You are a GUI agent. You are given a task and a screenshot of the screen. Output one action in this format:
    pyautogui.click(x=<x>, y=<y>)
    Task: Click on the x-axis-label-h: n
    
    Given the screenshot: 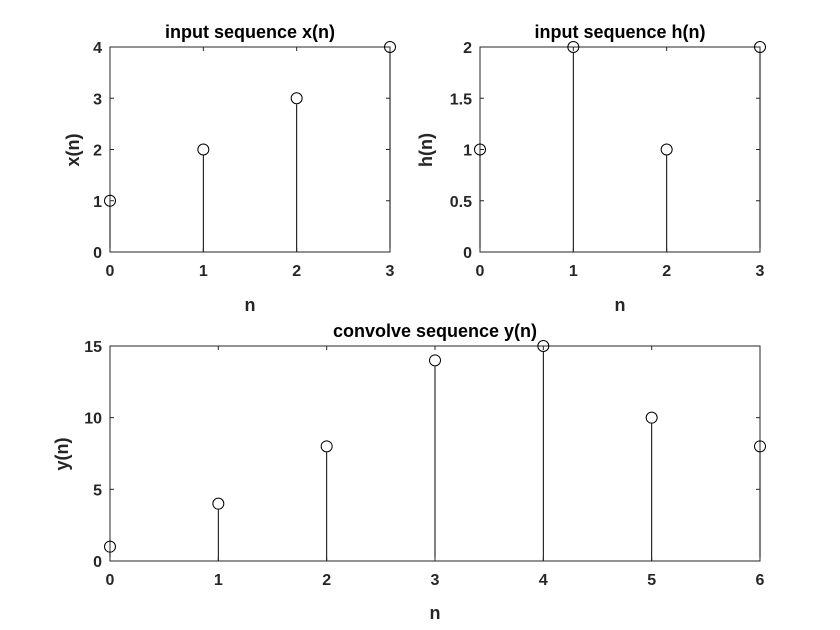 What is the action you would take?
    pyautogui.click(x=620, y=305)
    